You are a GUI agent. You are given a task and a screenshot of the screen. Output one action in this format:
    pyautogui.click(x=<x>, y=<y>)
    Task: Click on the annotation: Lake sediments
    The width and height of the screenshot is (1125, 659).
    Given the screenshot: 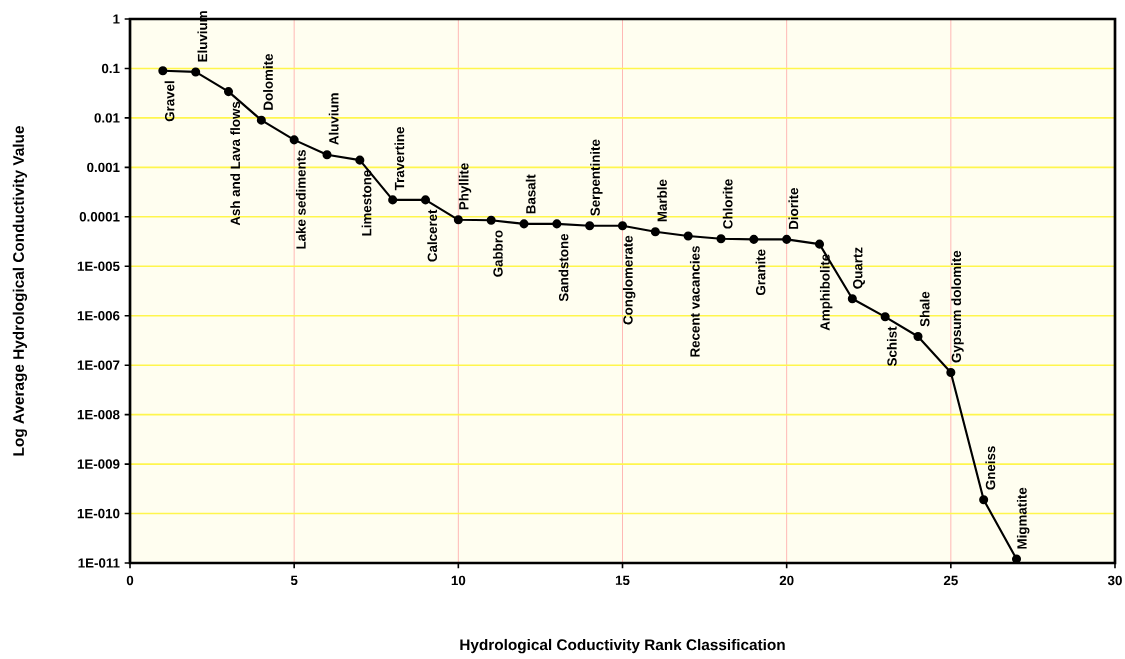 What is the action you would take?
    pyautogui.click(x=300, y=199)
    